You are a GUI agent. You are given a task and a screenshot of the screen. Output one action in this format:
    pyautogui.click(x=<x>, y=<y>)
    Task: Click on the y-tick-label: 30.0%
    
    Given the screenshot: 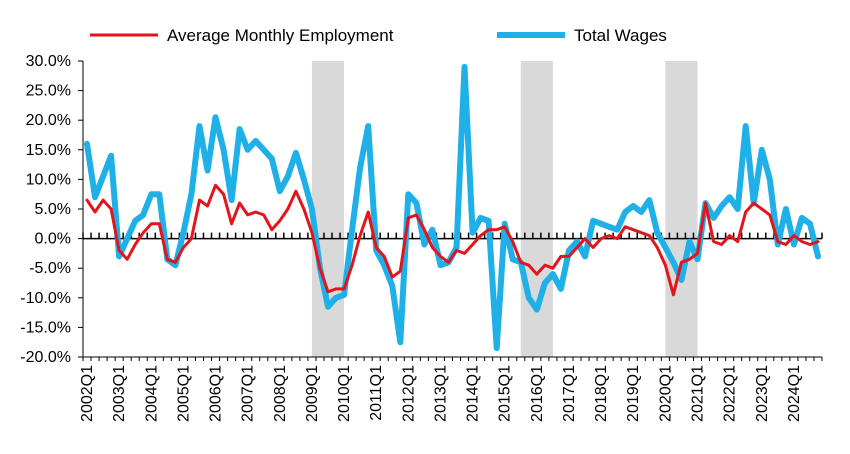 What is the action you would take?
    pyautogui.click(x=48, y=61)
    